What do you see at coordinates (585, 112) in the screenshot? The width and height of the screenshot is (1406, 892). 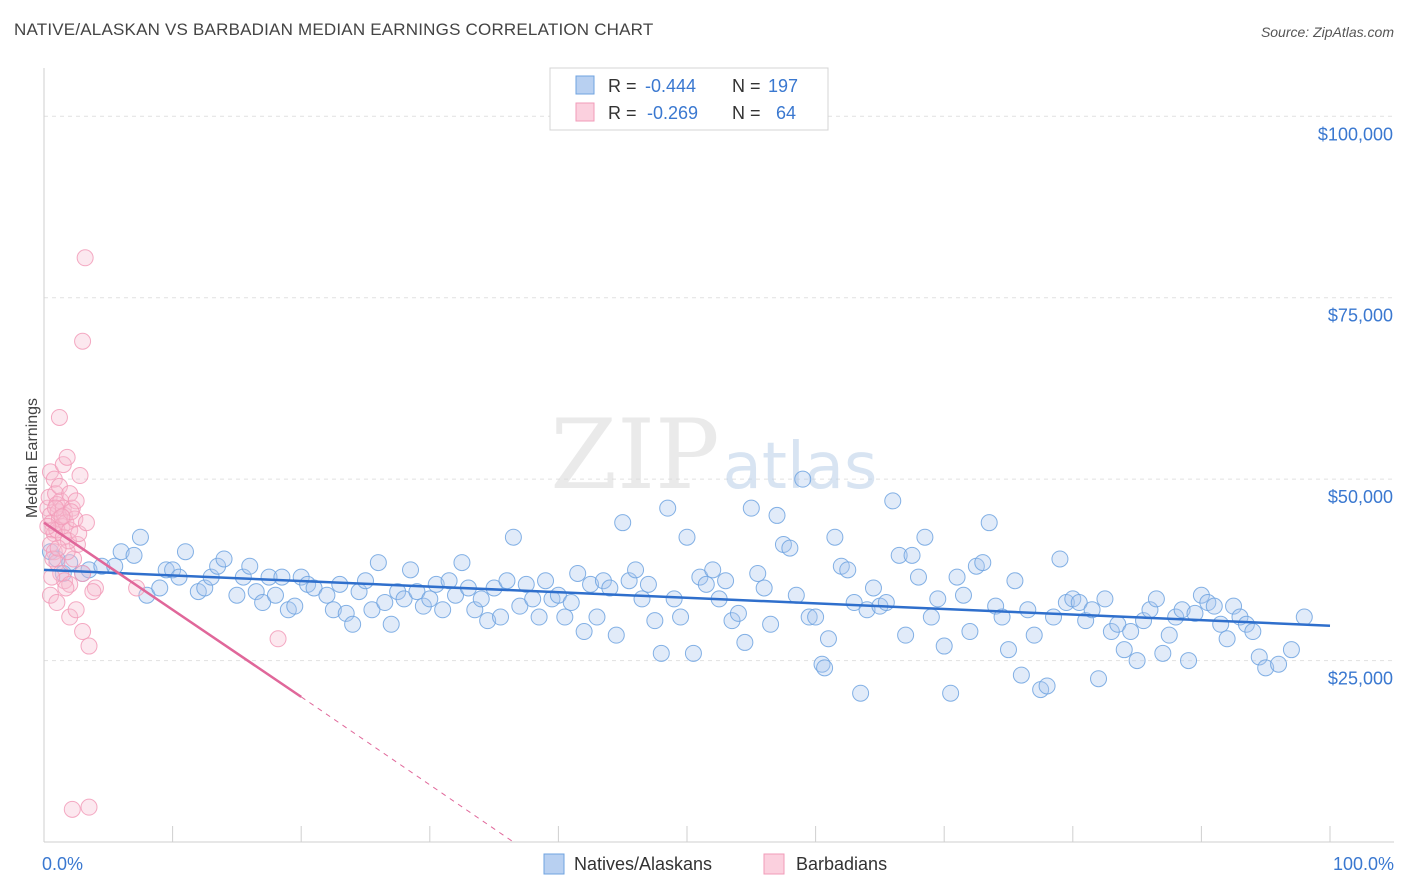 I see `stats-swatch-barbadians` at bounding box center [585, 112].